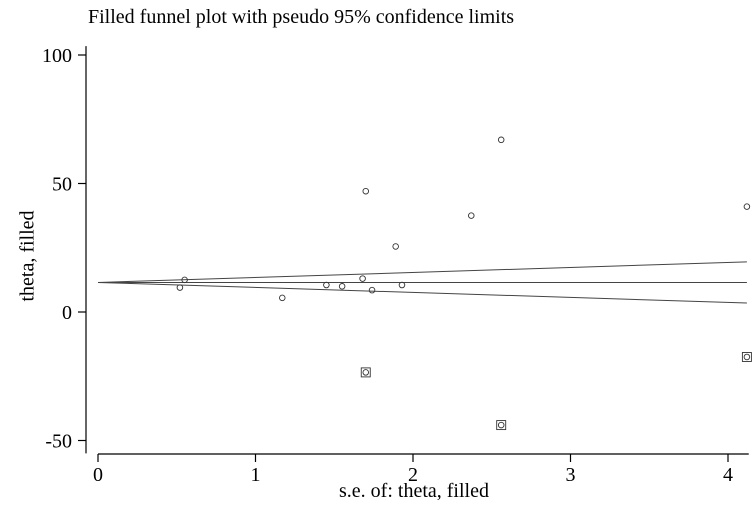 This screenshot has height=505, width=752. What do you see at coordinates (571, 475) in the screenshot?
I see `x-tick-label: 3` at bounding box center [571, 475].